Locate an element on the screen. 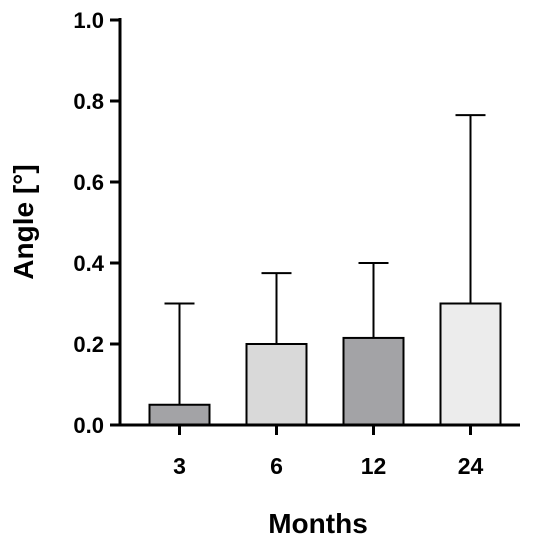 The height and width of the screenshot is (555, 533). x-tick-label: 3 is located at coordinates (179, 466).